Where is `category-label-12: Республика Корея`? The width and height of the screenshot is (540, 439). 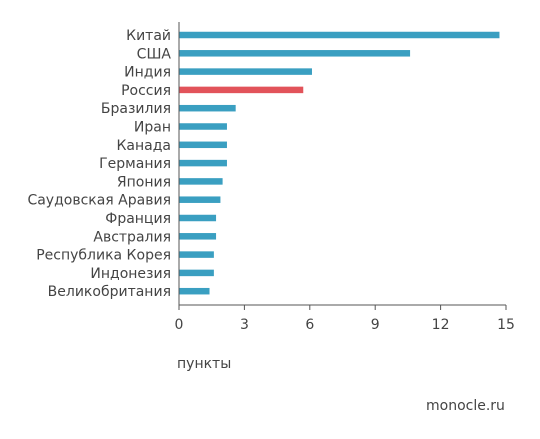 category-label-12: Республика Корея is located at coordinates (103, 256).